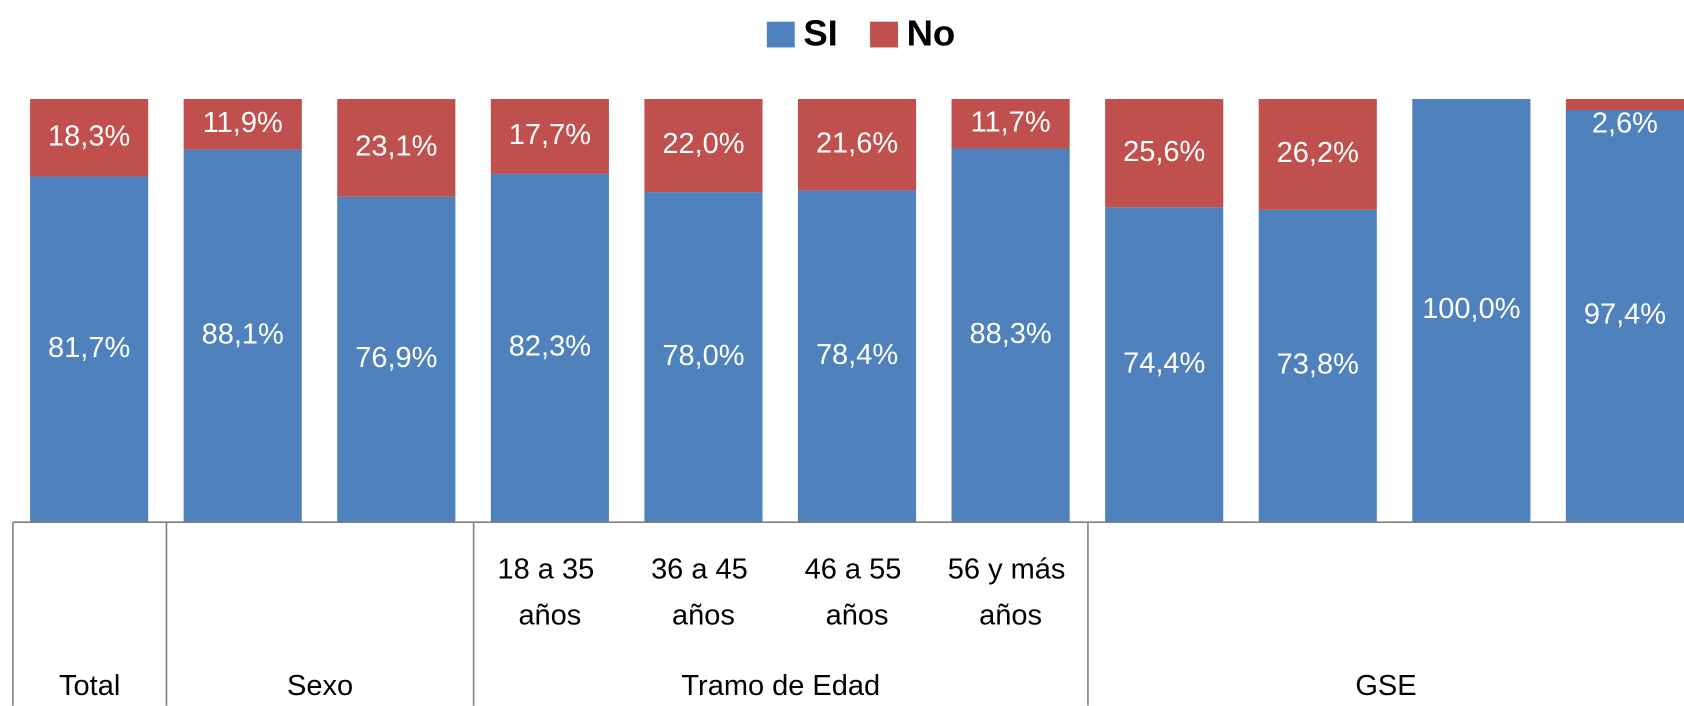  I want to click on x-tick-label: 46 a 55 años, so click(857, 592).